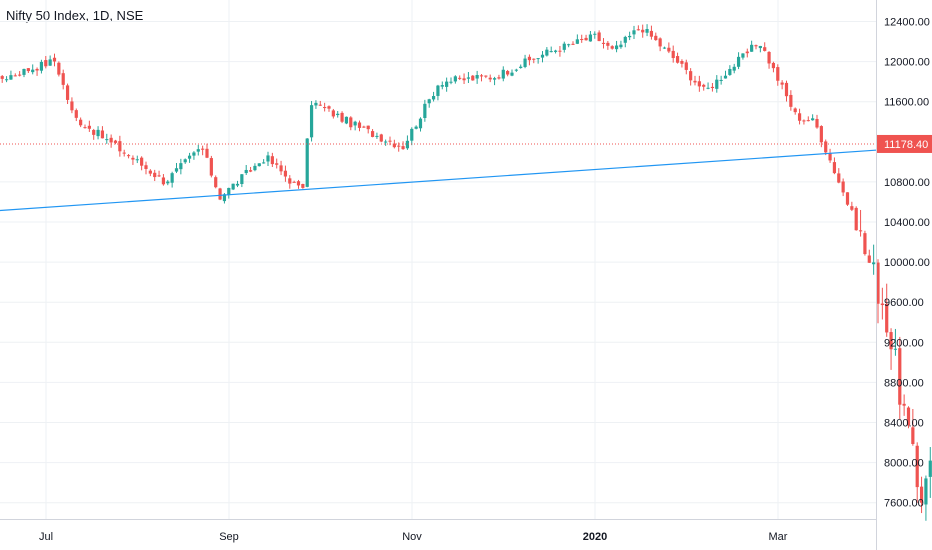  Describe the element at coordinates (906, 103) in the screenshot. I see `y-tick-label: 11600.00` at that location.